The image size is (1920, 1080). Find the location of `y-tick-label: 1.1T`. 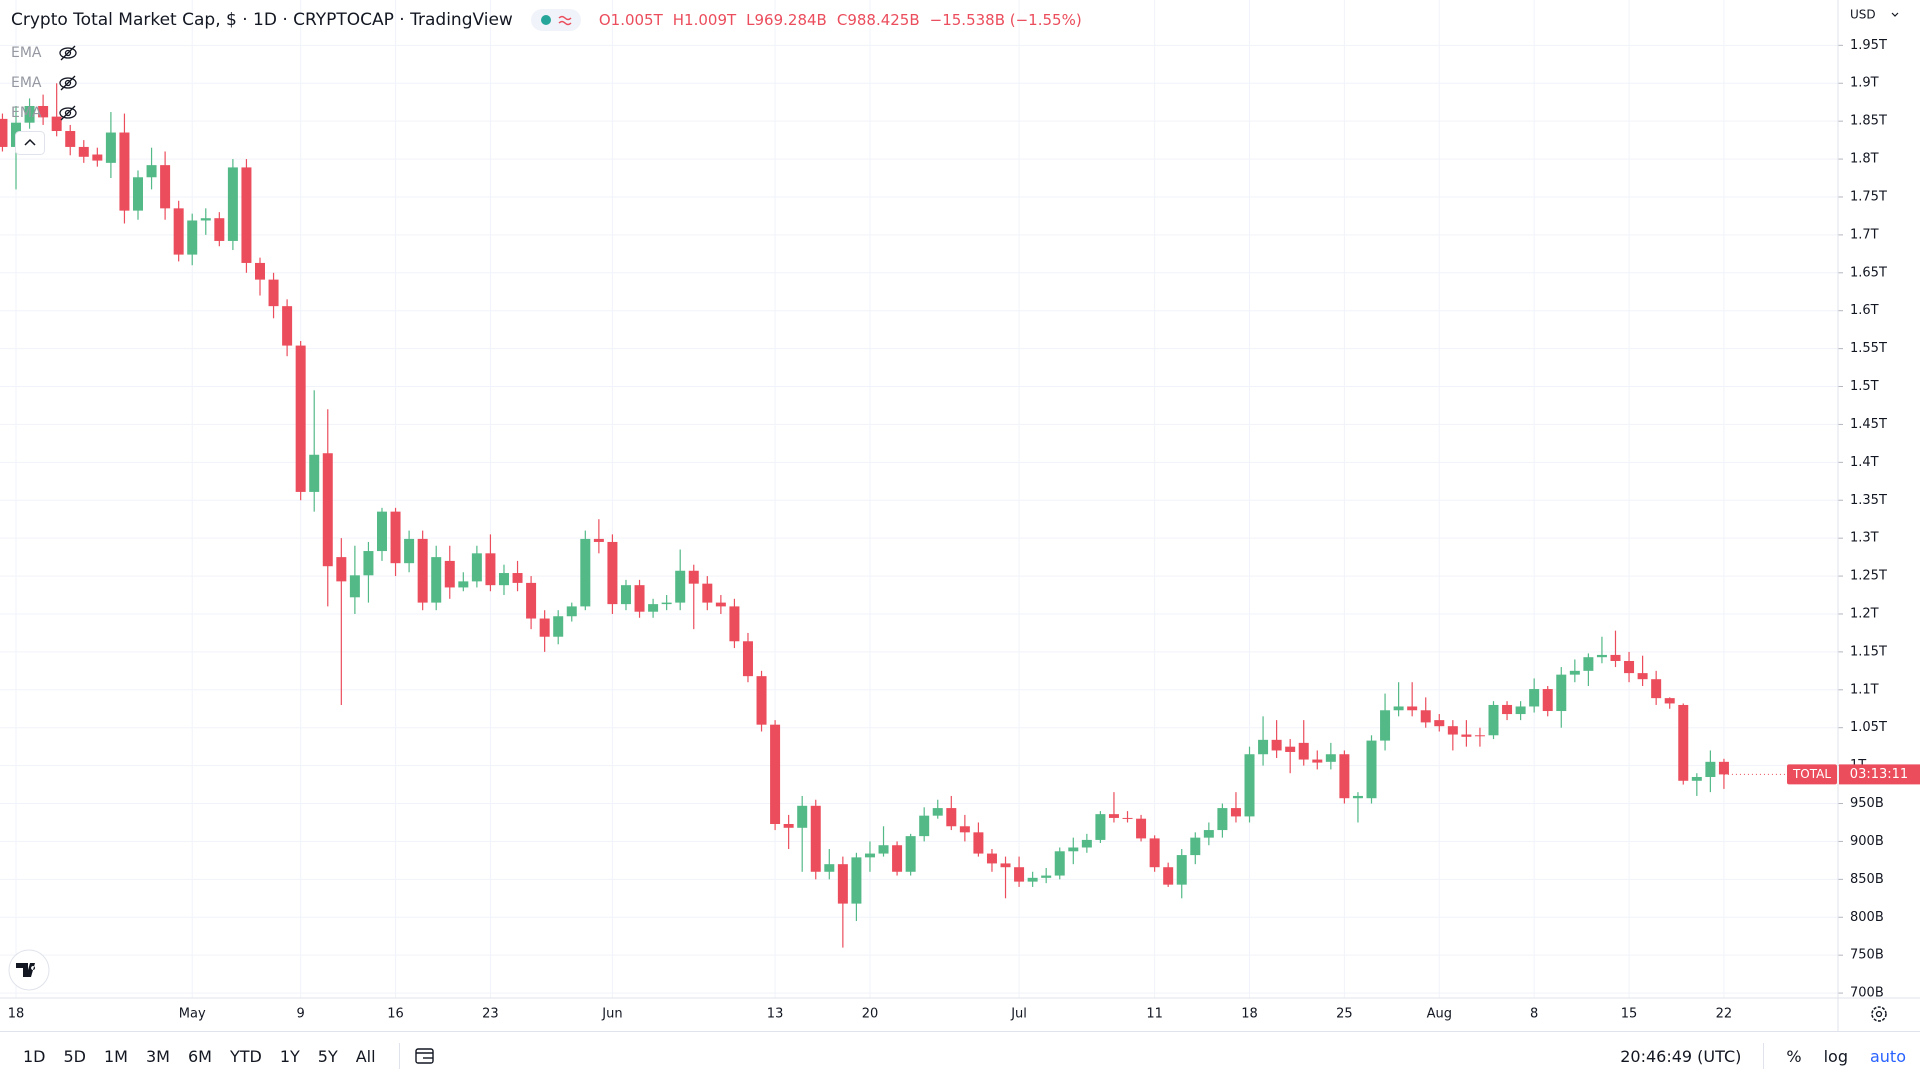

y-tick-label: 1.1T is located at coordinates (1864, 689).